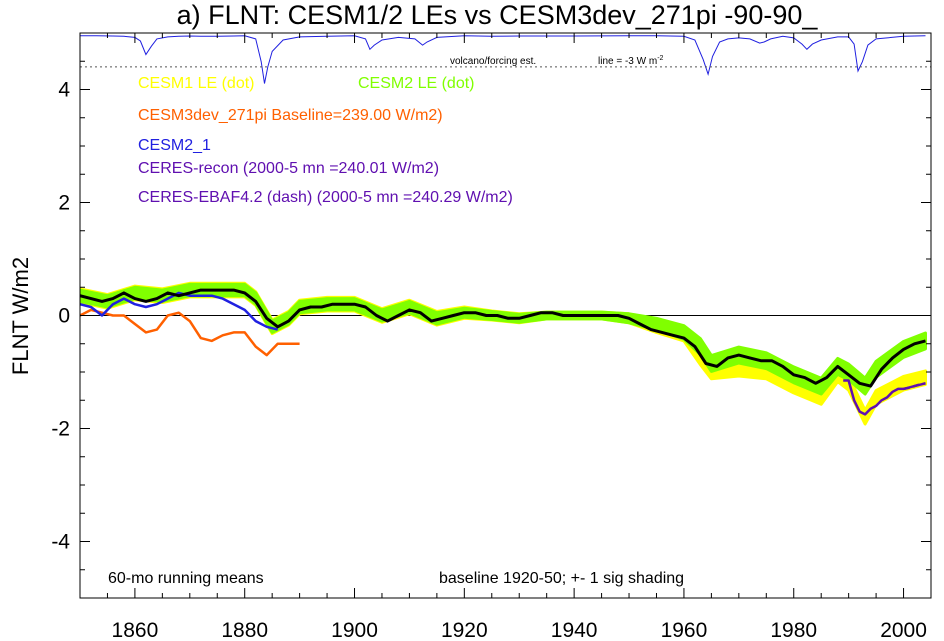 The height and width of the screenshot is (641, 944). Describe the element at coordinates (64, 90) in the screenshot. I see `y-tick-label: 4` at that location.